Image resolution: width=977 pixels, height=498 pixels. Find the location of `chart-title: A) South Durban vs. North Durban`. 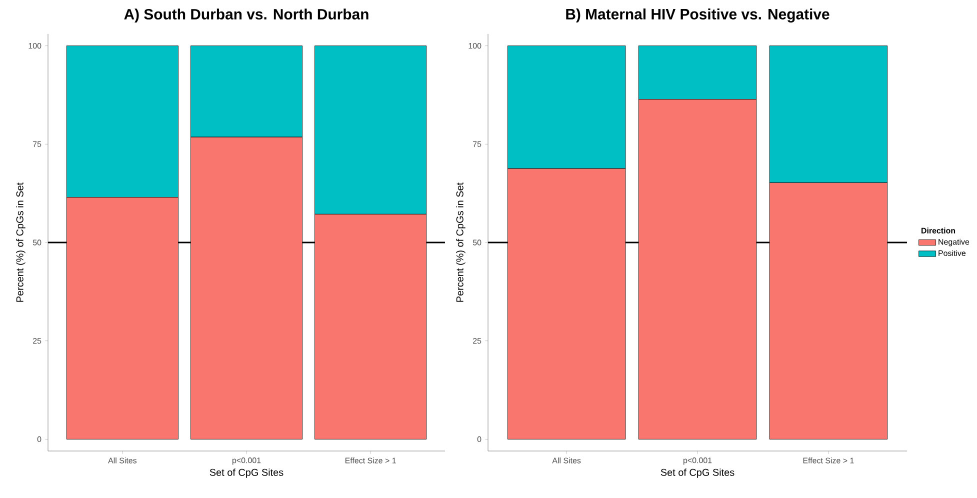

chart-title: A) South Durban vs. North Durban is located at coordinates (246, 15).